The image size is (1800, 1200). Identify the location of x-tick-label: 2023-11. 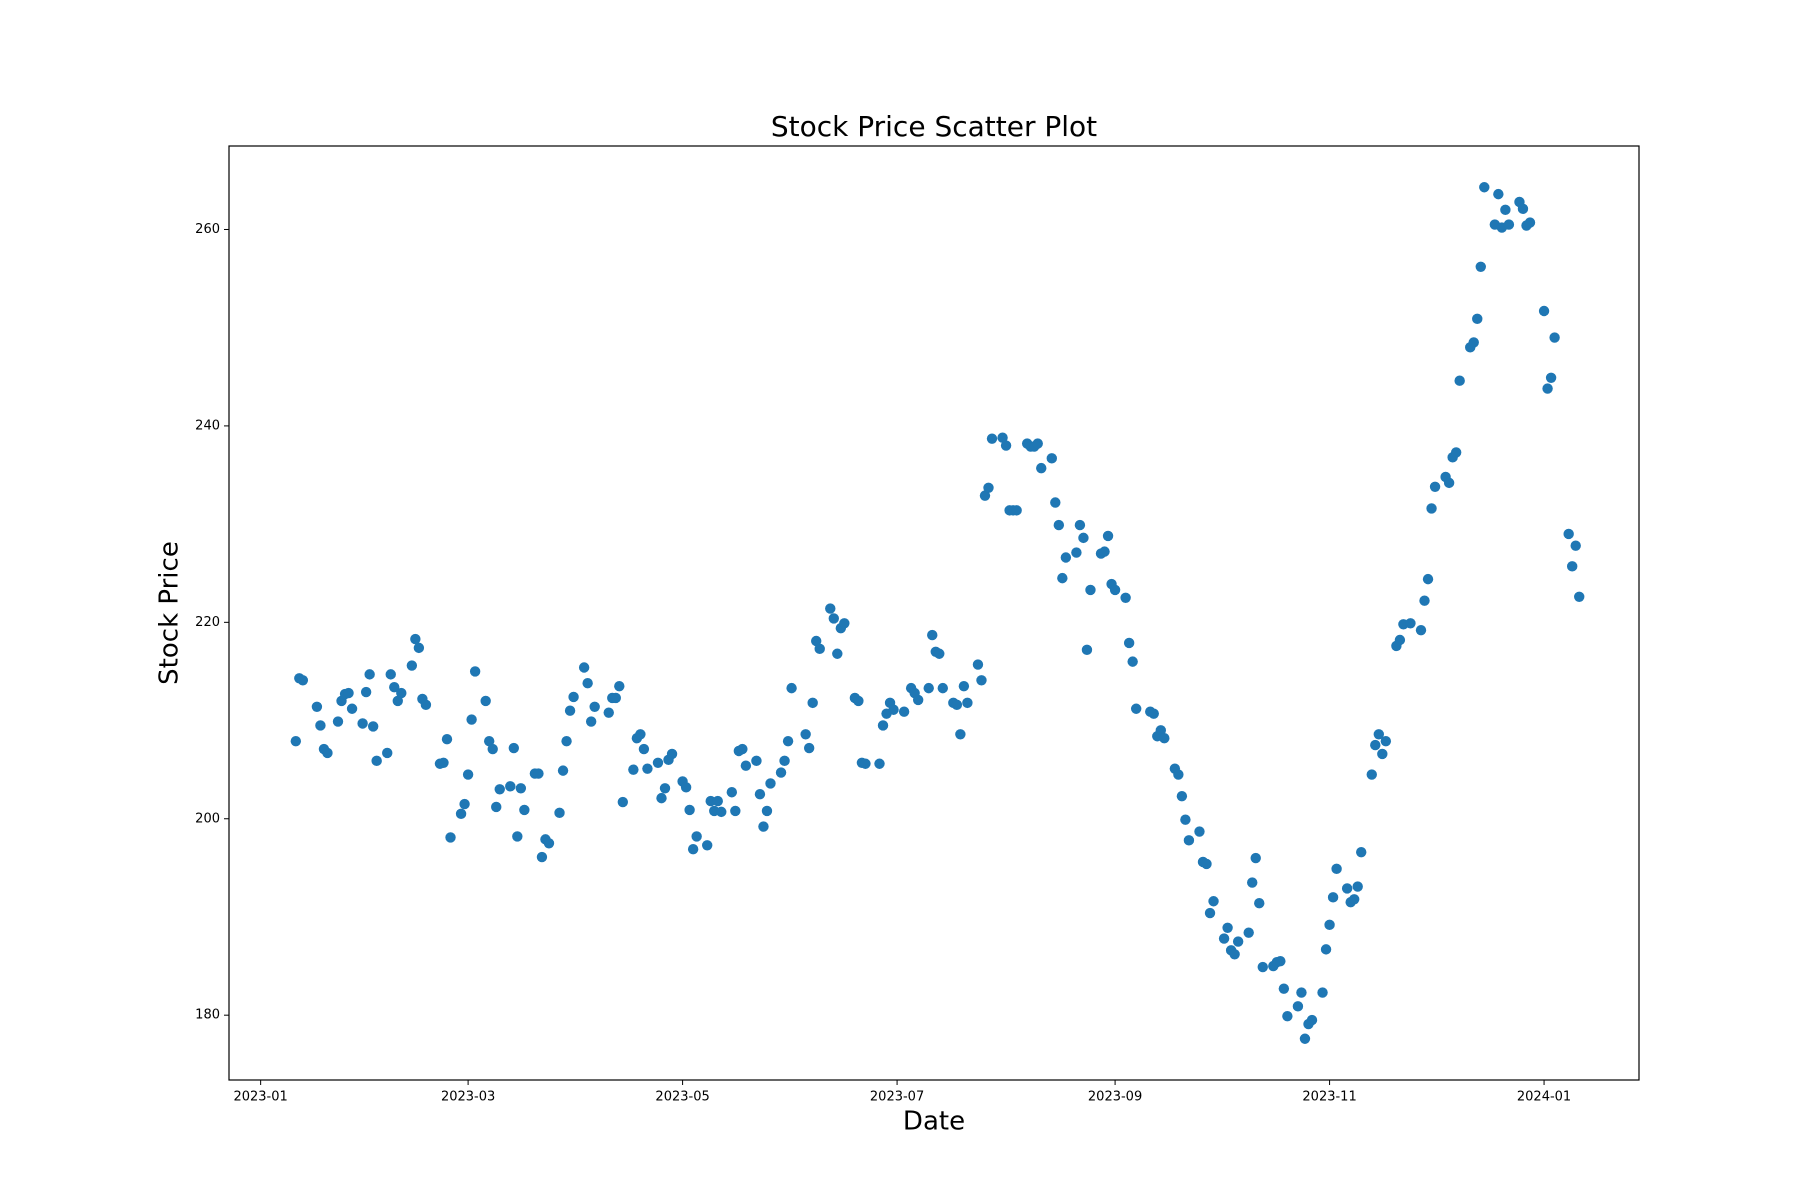
(1329, 1097).